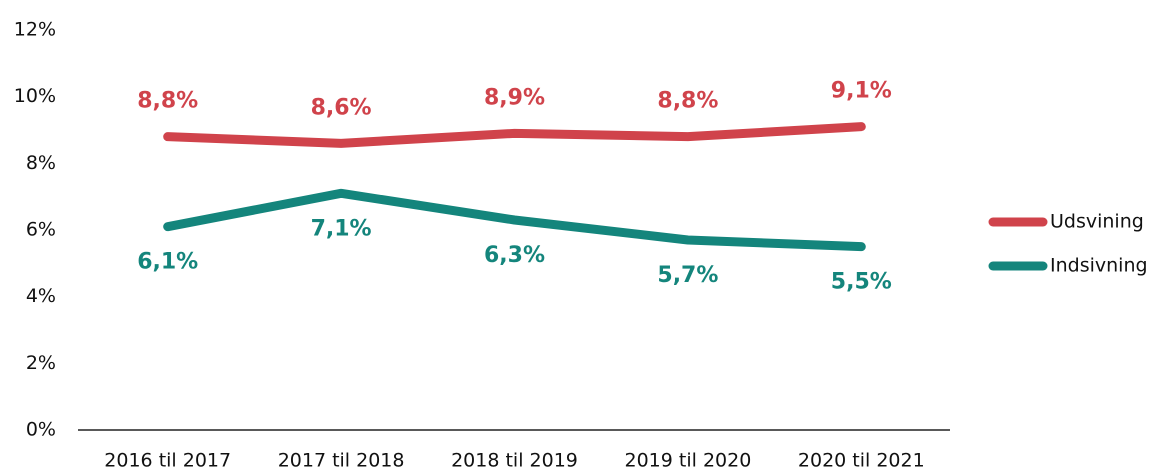 The image size is (1174, 468). I want to click on legend-label: Indsivning, so click(1099, 266).